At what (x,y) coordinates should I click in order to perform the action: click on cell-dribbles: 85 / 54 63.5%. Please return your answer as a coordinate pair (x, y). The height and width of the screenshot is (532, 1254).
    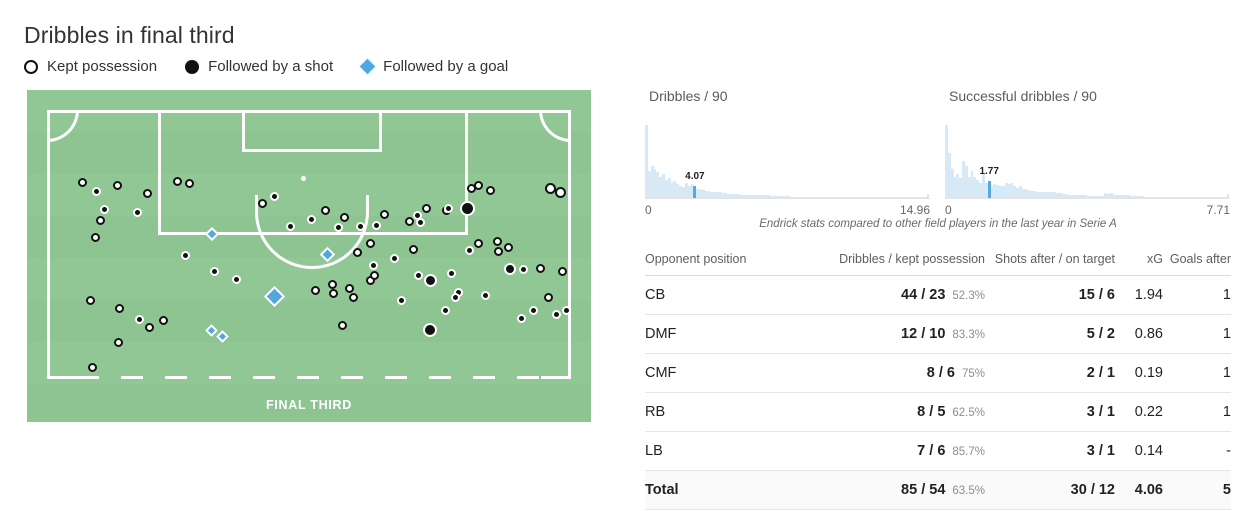
    Looking at the image, I should click on (890, 490).